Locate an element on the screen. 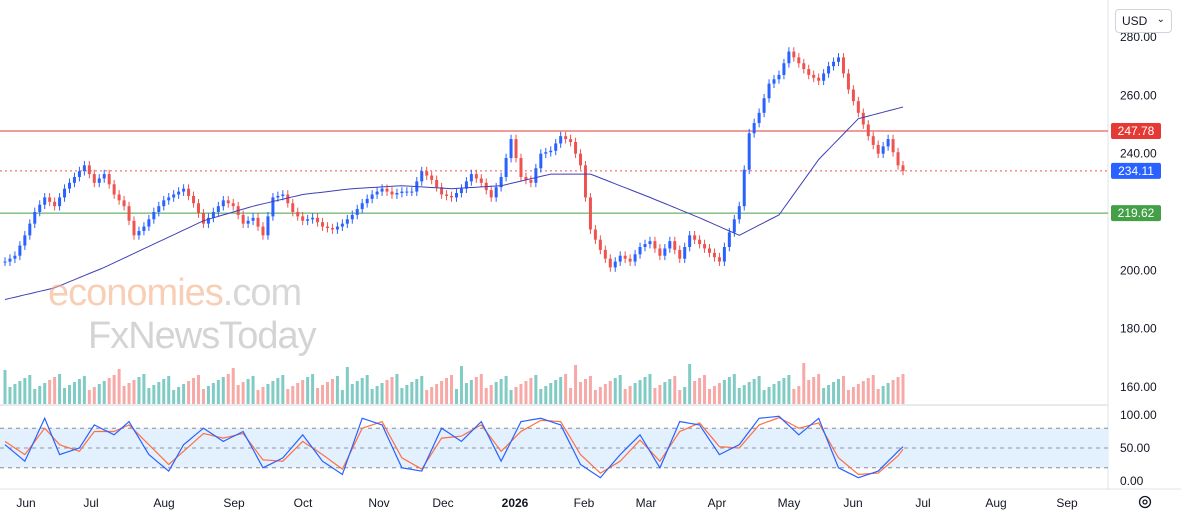  time-tick-label: Oct is located at coordinates (303, 503).